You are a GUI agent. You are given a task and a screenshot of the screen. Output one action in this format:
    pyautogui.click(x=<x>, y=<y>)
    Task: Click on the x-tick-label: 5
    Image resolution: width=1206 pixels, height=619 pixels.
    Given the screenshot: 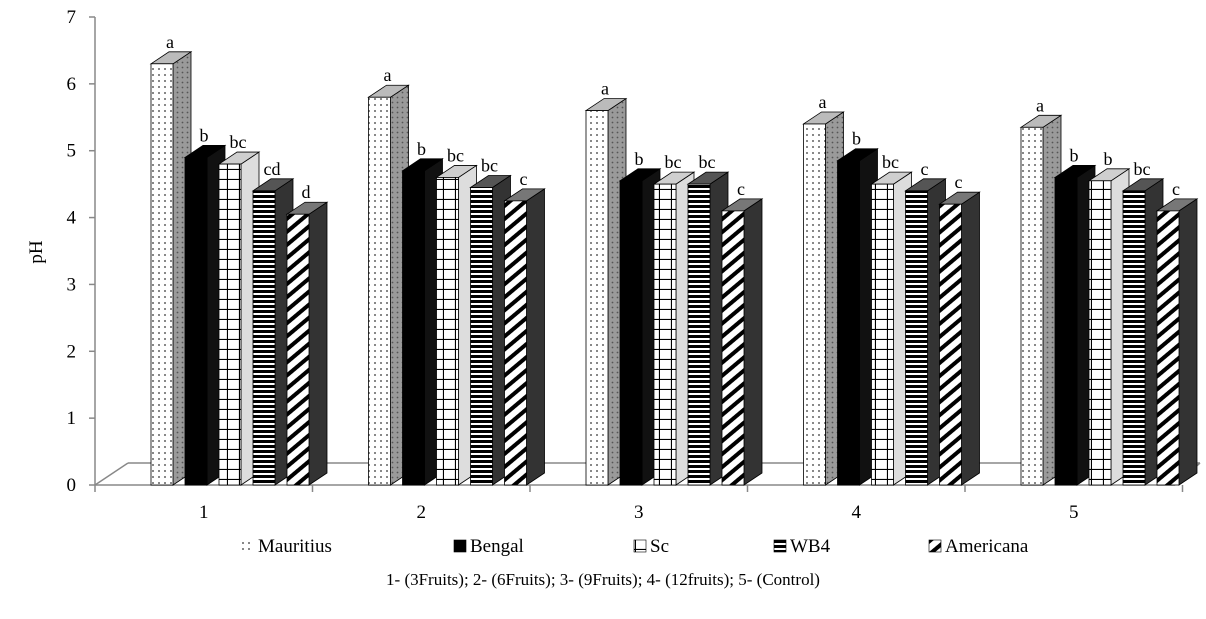 What is the action you would take?
    pyautogui.click(x=1074, y=512)
    